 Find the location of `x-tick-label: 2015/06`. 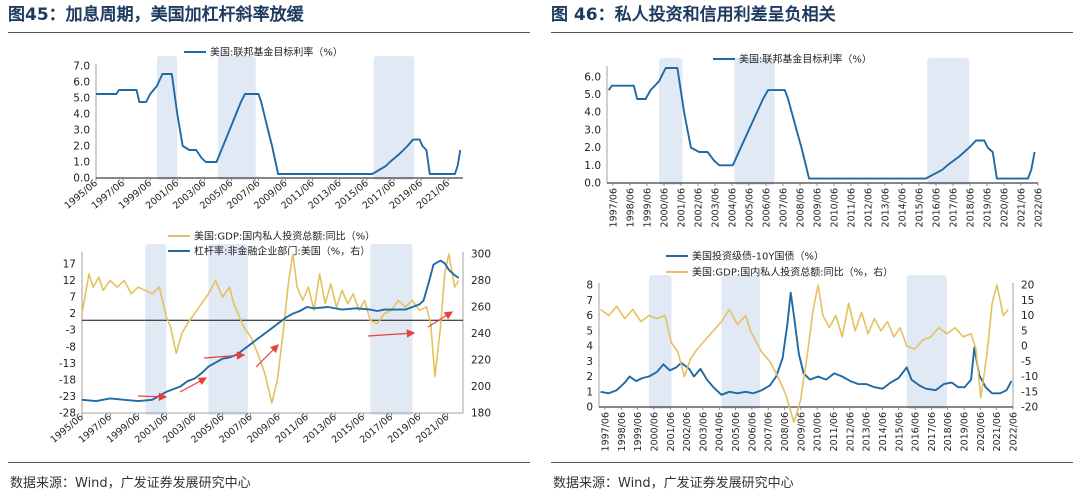

x-tick-label: 2015/06 is located at coordinates (899, 431).